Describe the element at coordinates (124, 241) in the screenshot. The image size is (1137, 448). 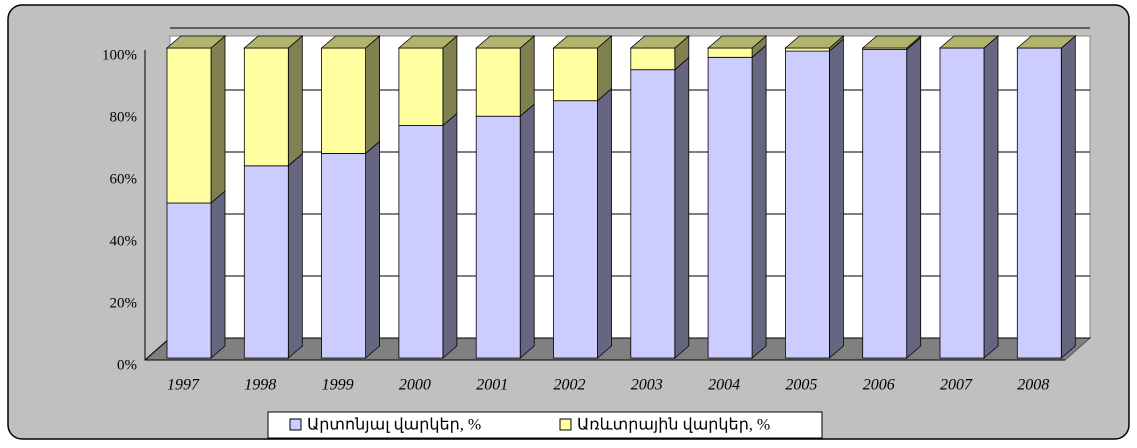
I see `y-tick-label: 40%` at that location.